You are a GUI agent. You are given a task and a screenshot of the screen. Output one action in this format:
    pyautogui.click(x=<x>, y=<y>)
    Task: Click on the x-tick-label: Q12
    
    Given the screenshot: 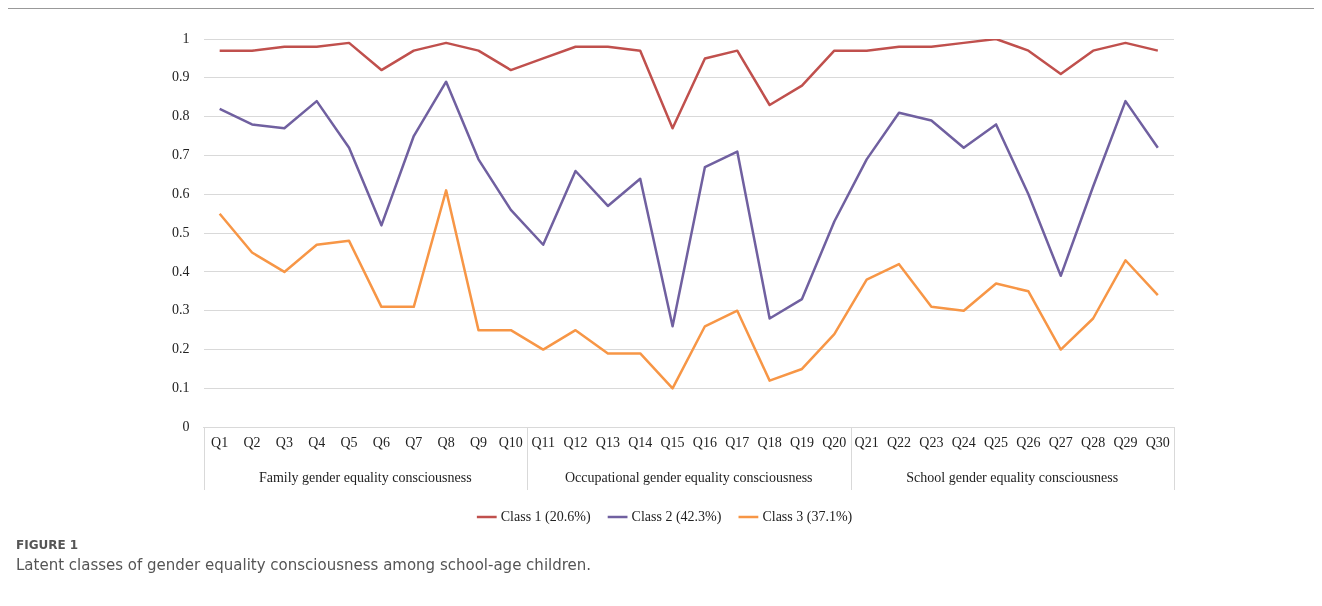 What is the action you would take?
    pyautogui.click(x=575, y=443)
    